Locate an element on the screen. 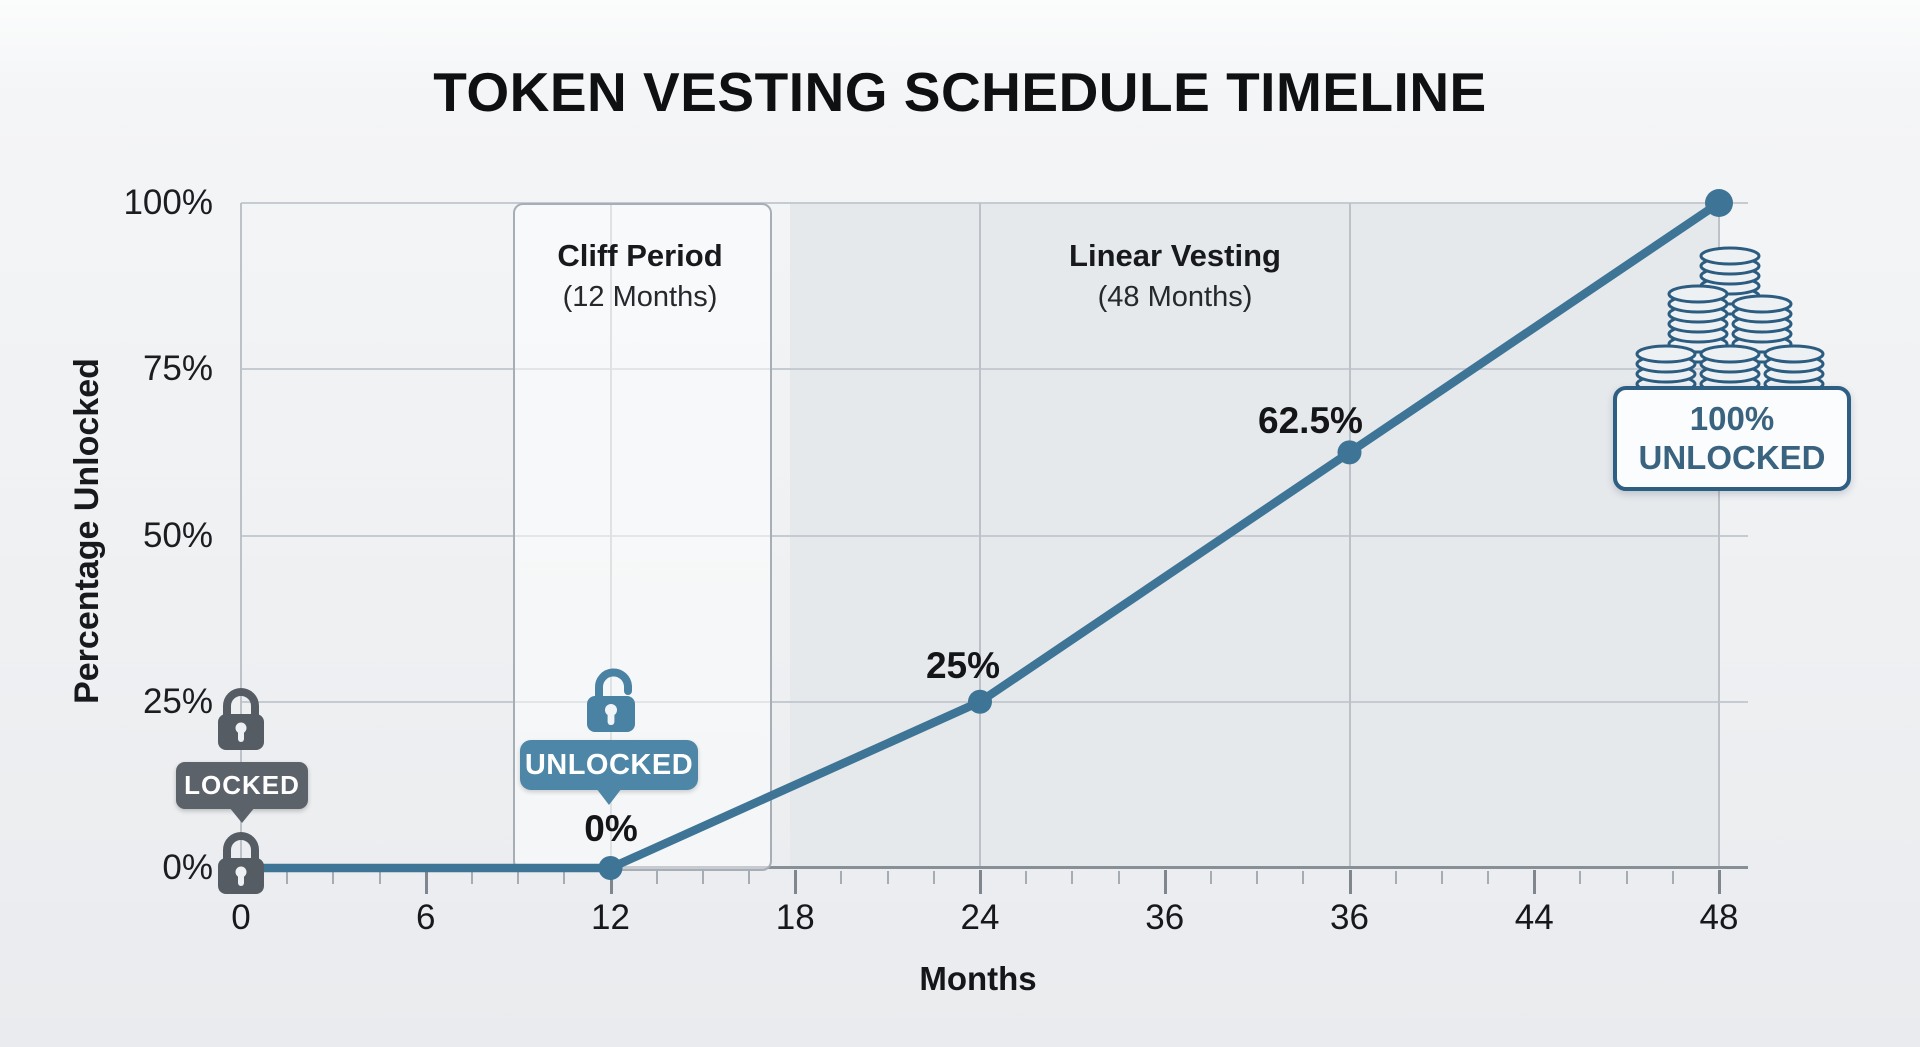 This screenshot has width=1920, height=1047. cliff-period-annotation: Cliff Period (12 Months) is located at coordinates (640, 276).